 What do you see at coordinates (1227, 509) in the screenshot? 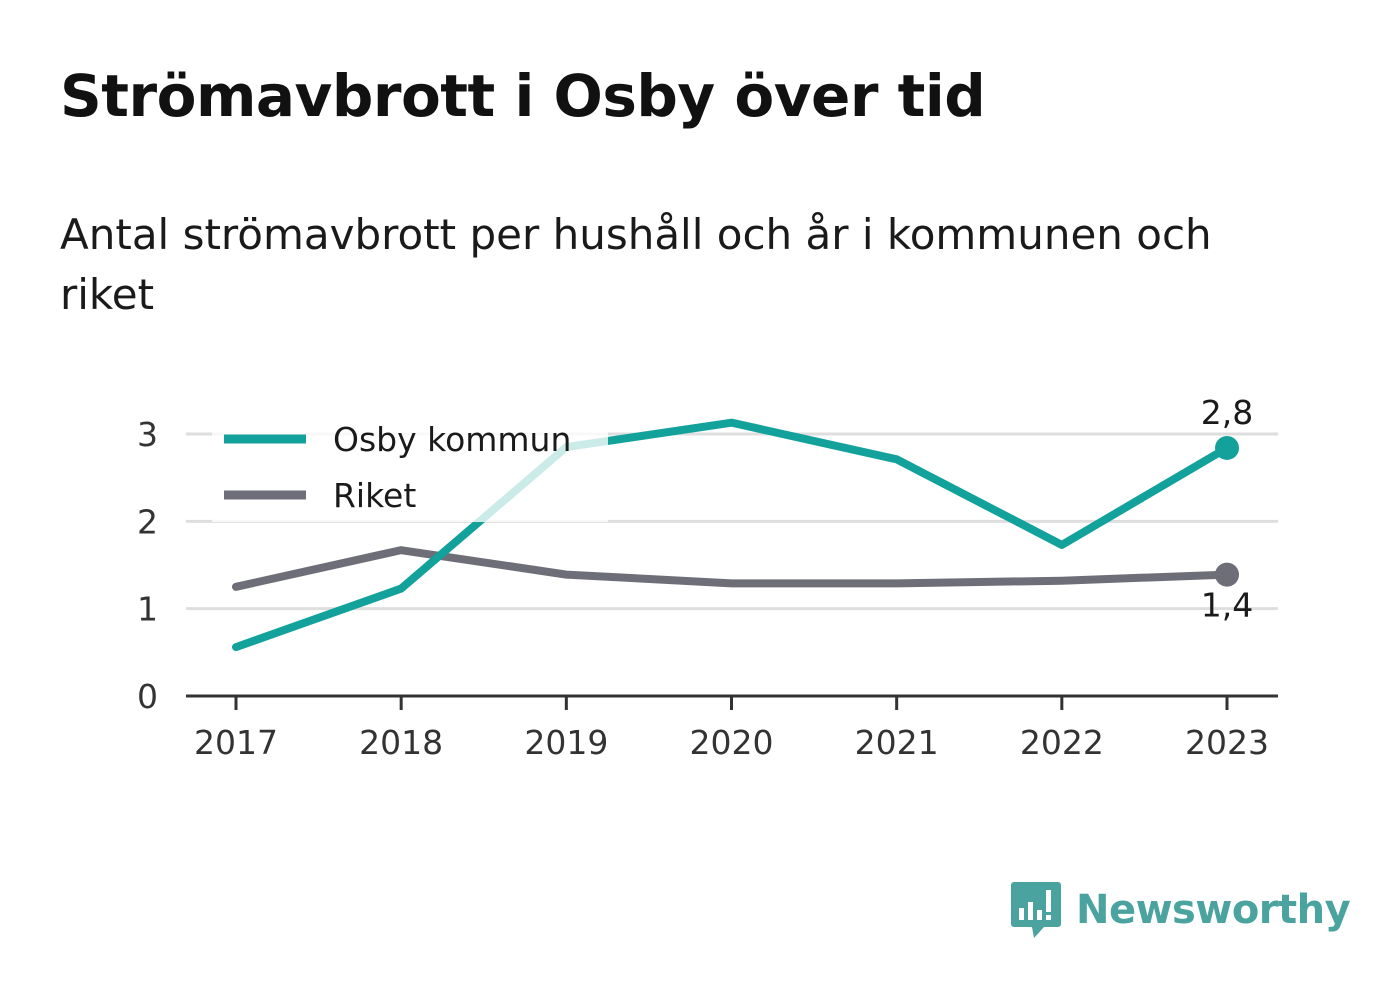
I see `end-markers: 1,4 2,8` at bounding box center [1227, 509].